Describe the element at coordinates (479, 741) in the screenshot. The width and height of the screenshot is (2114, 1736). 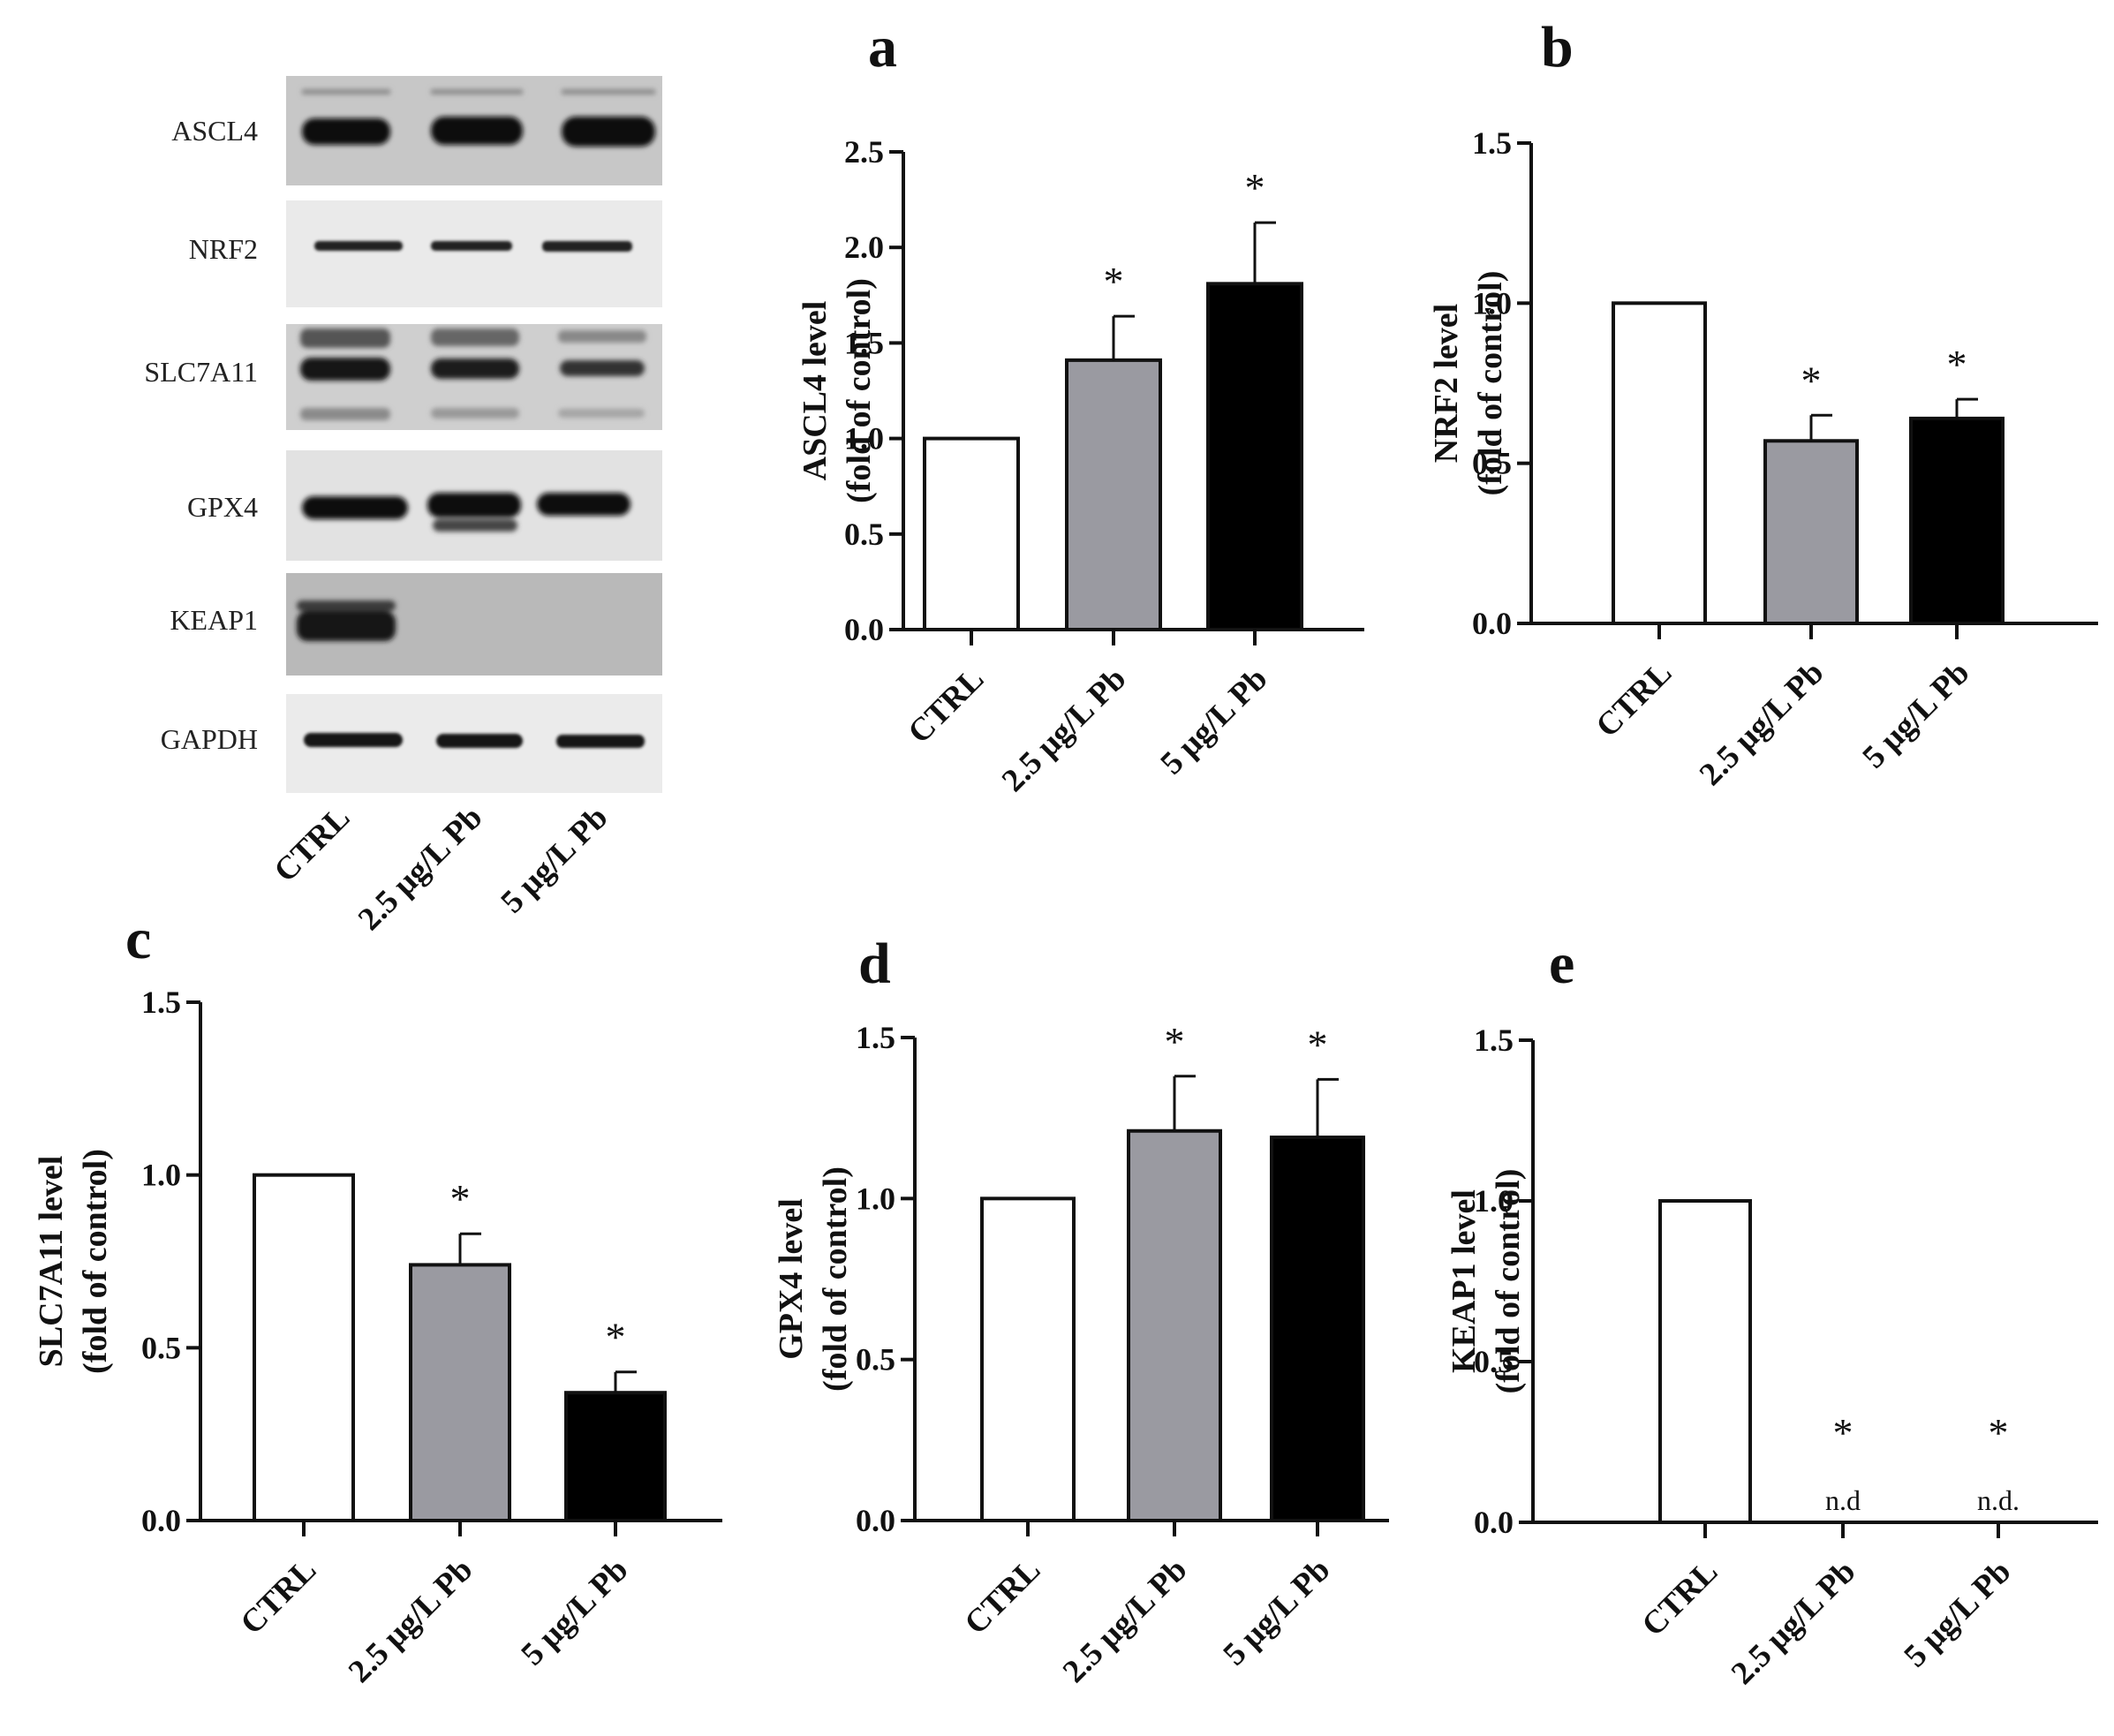
I see `band-gapdh-pb25` at that location.